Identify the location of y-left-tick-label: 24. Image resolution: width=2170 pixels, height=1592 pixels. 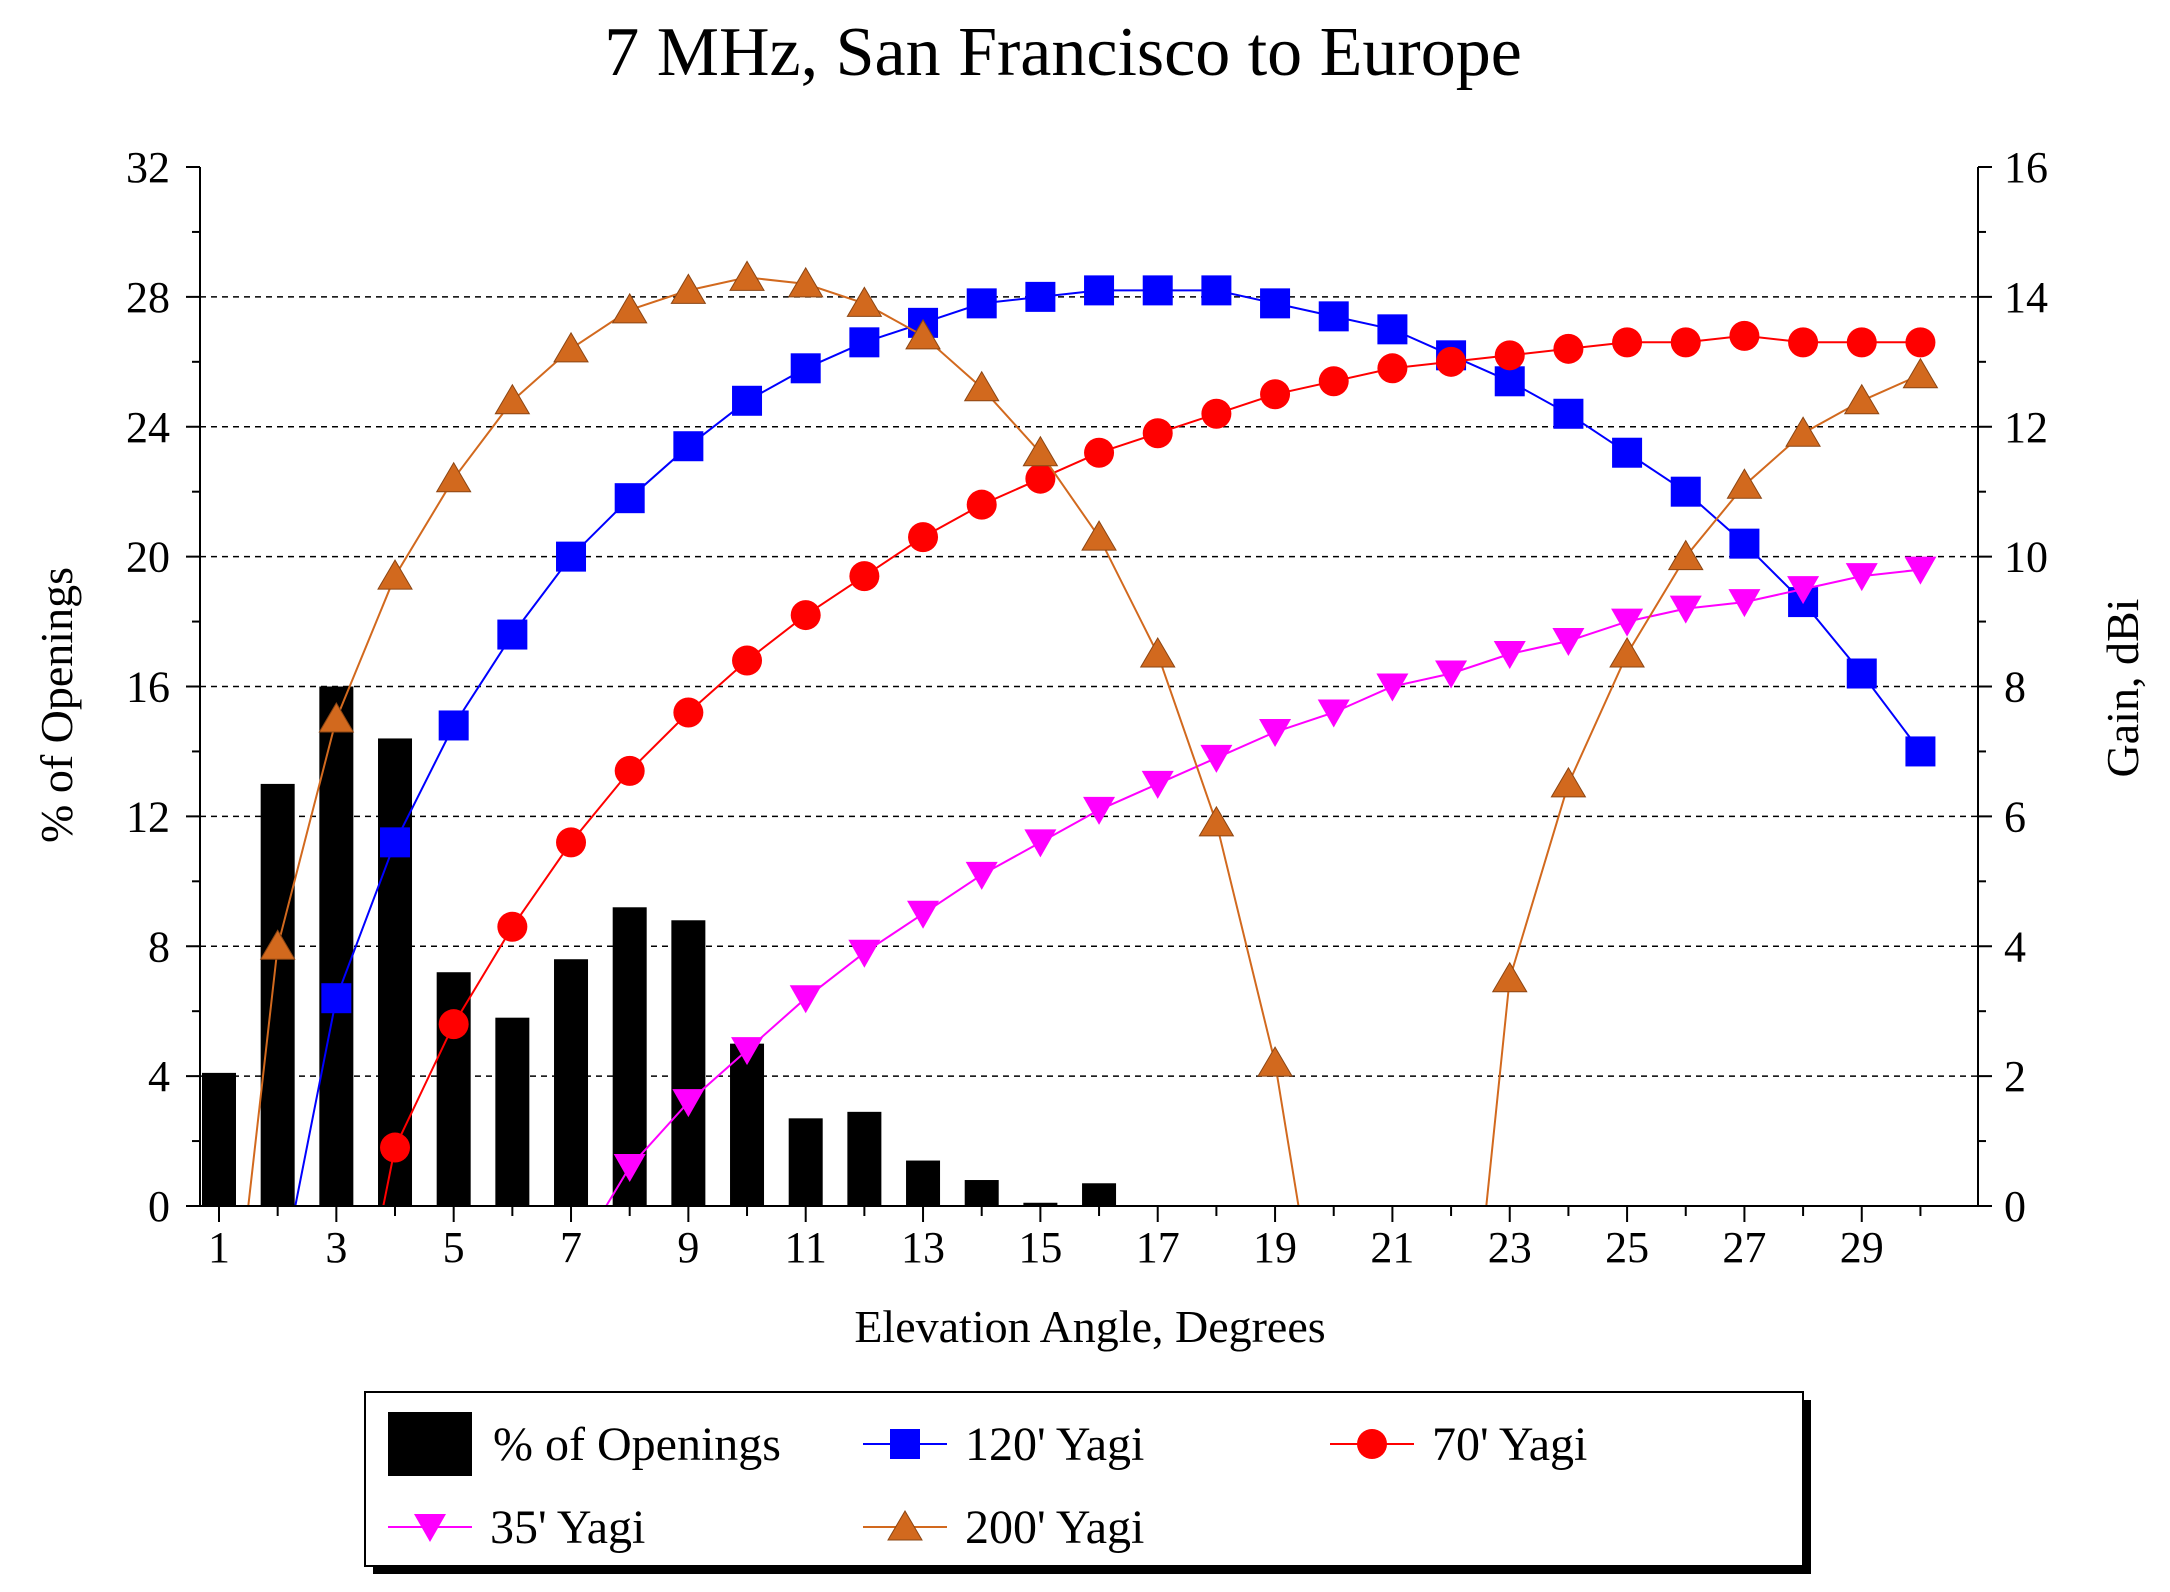
(148, 427).